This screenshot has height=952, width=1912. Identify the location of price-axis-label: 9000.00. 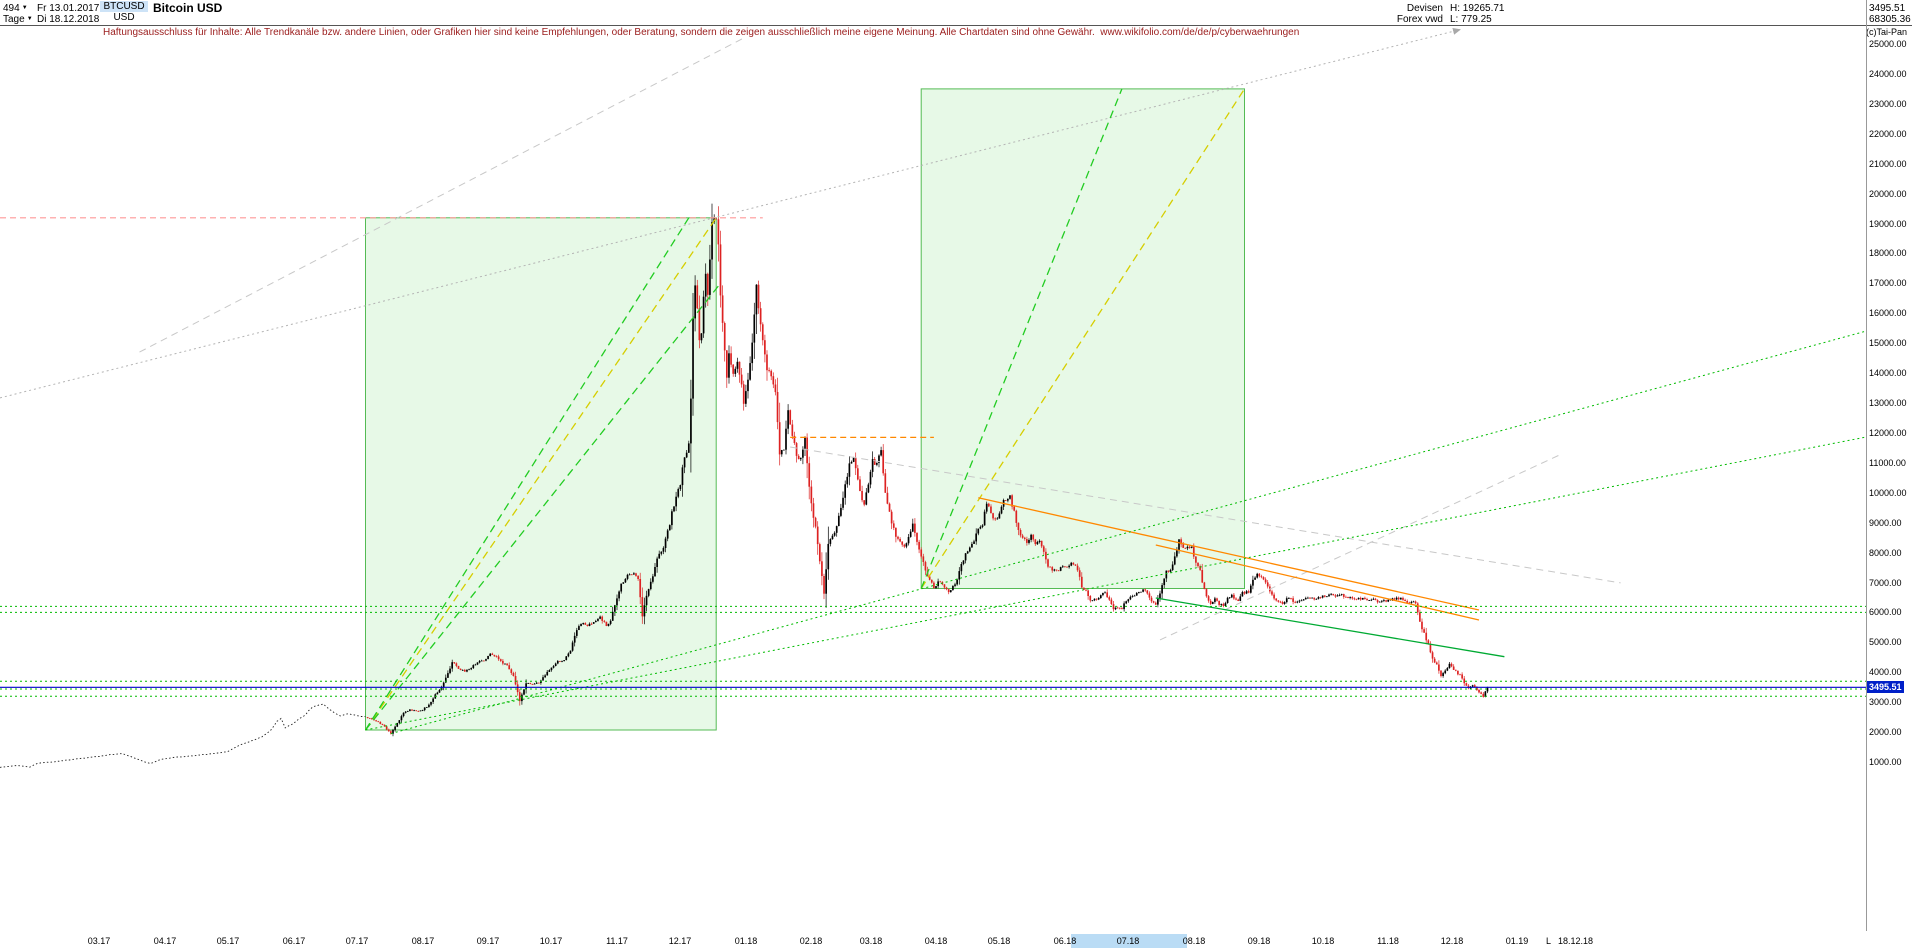
(1885, 523).